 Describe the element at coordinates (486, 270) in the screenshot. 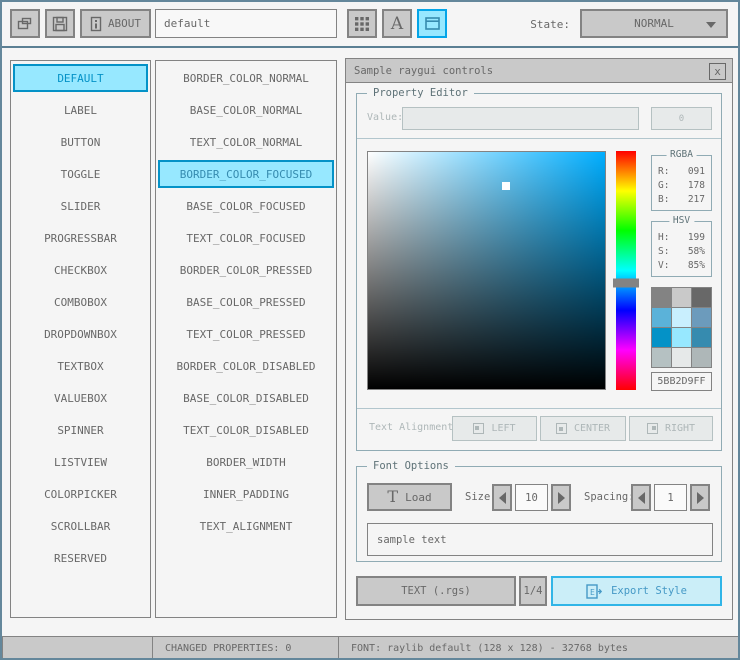

I see `color-picker-panel` at that location.